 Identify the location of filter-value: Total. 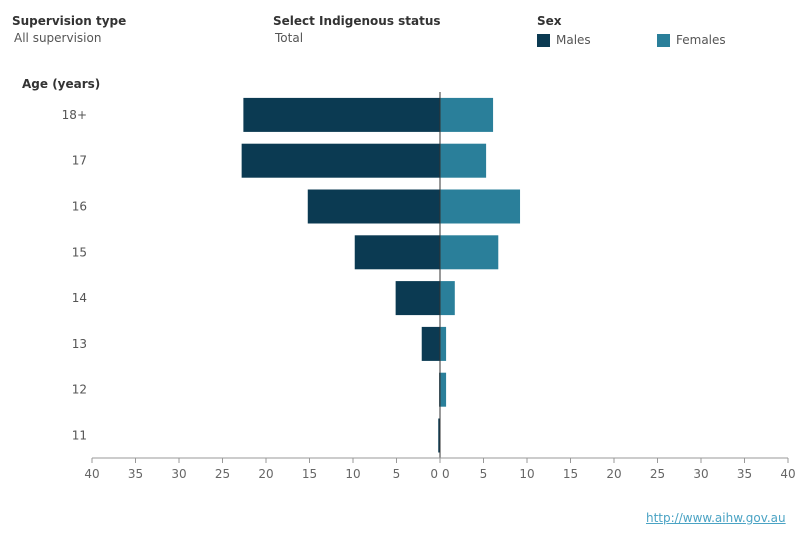
(289, 38).